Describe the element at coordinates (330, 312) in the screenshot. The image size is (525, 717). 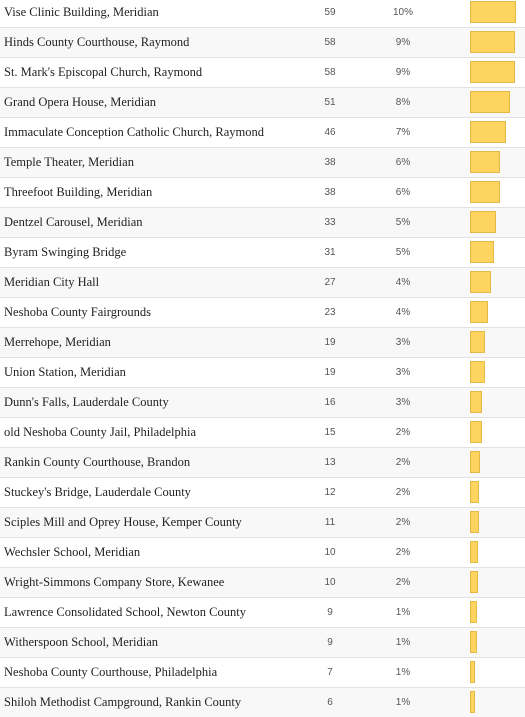
I see `count: 23` at that location.